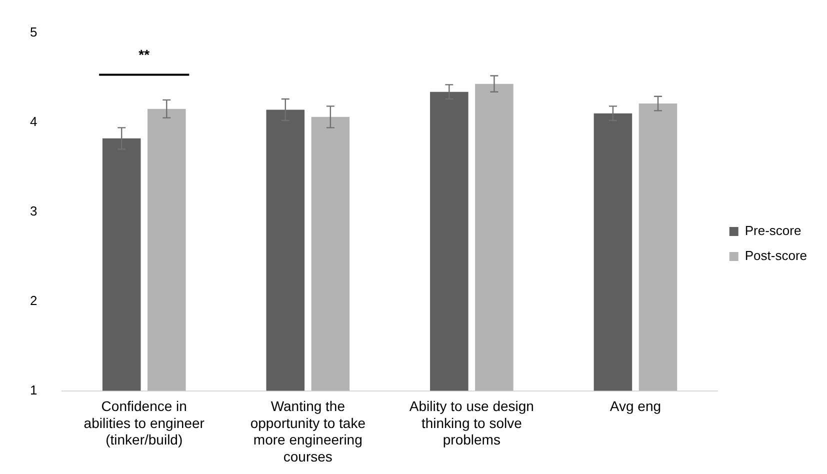 This screenshot has height=474, width=827. What do you see at coordinates (34, 32) in the screenshot?
I see `y-tick-label: 5` at bounding box center [34, 32].